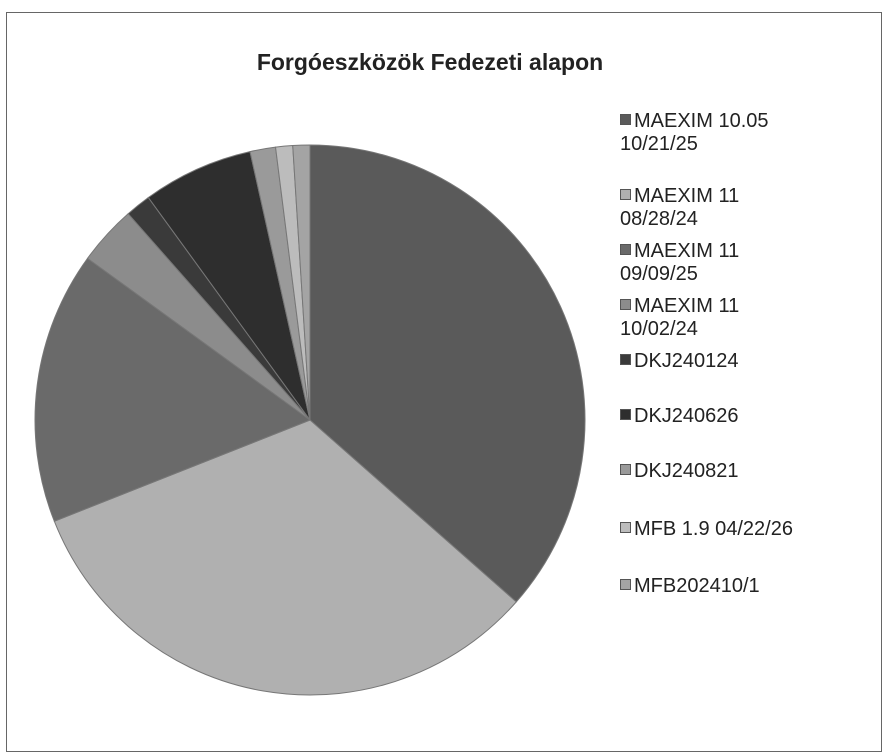 The image size is (885, 754). What do you see at coordinates (686, 416) in the screenshot?
I see `legend-label: DKJ240626` at bounding box center [686, 416].